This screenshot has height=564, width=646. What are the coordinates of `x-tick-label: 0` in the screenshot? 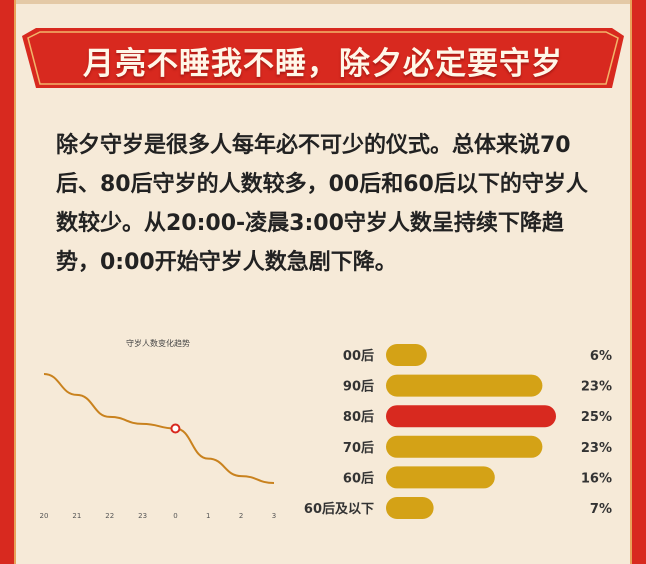 It's located at (175, 516).